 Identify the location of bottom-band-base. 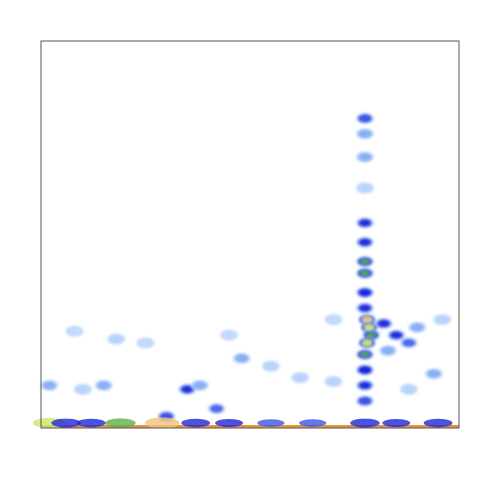
(250, 426).